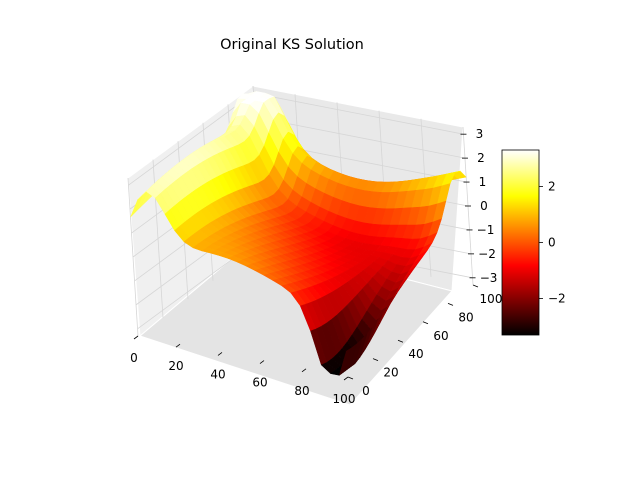 The height and width of the screenshot is (480, 640). What do you see at coordinates (366, 391) in the screenshot?
I see `y-tick-label: 0` at bounding box center [366, 391].